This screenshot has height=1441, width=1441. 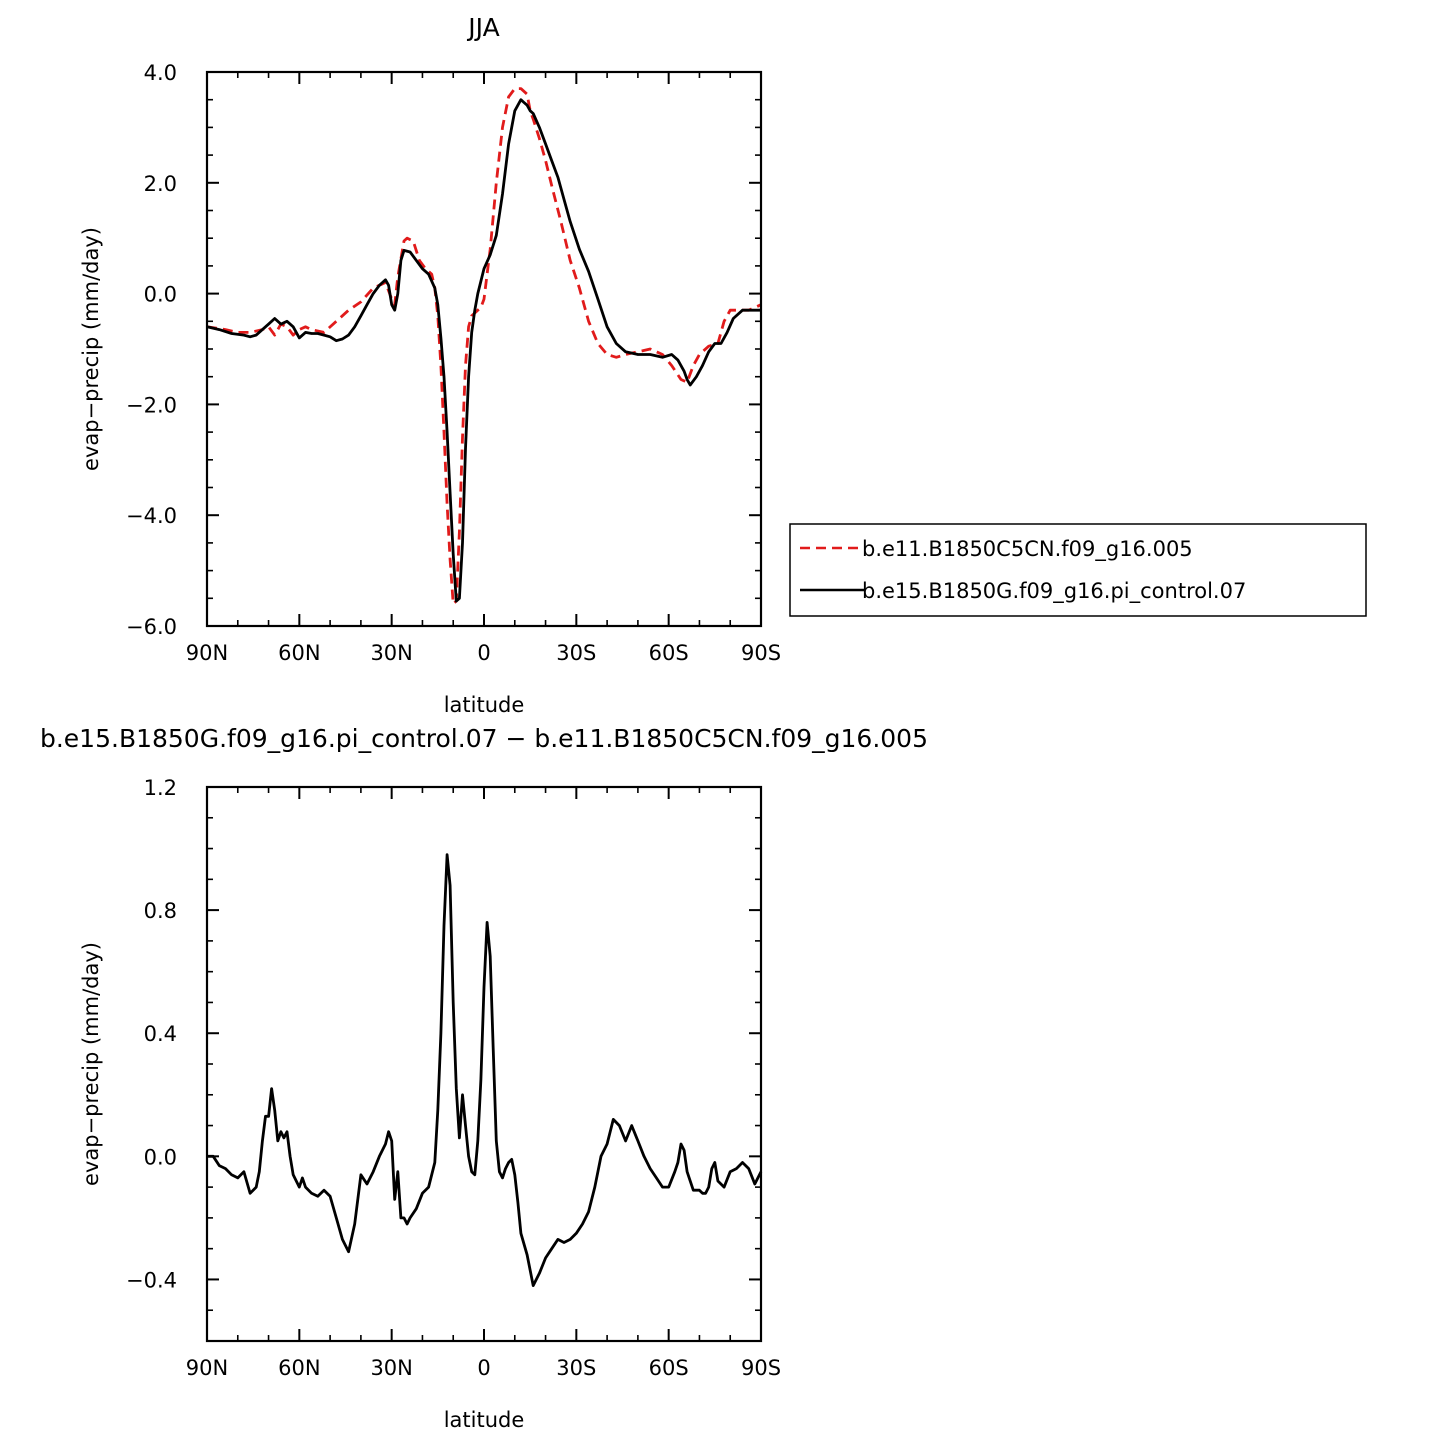 I want to click on top-y-tick-label: 4.0, so click(x=160, y=73).